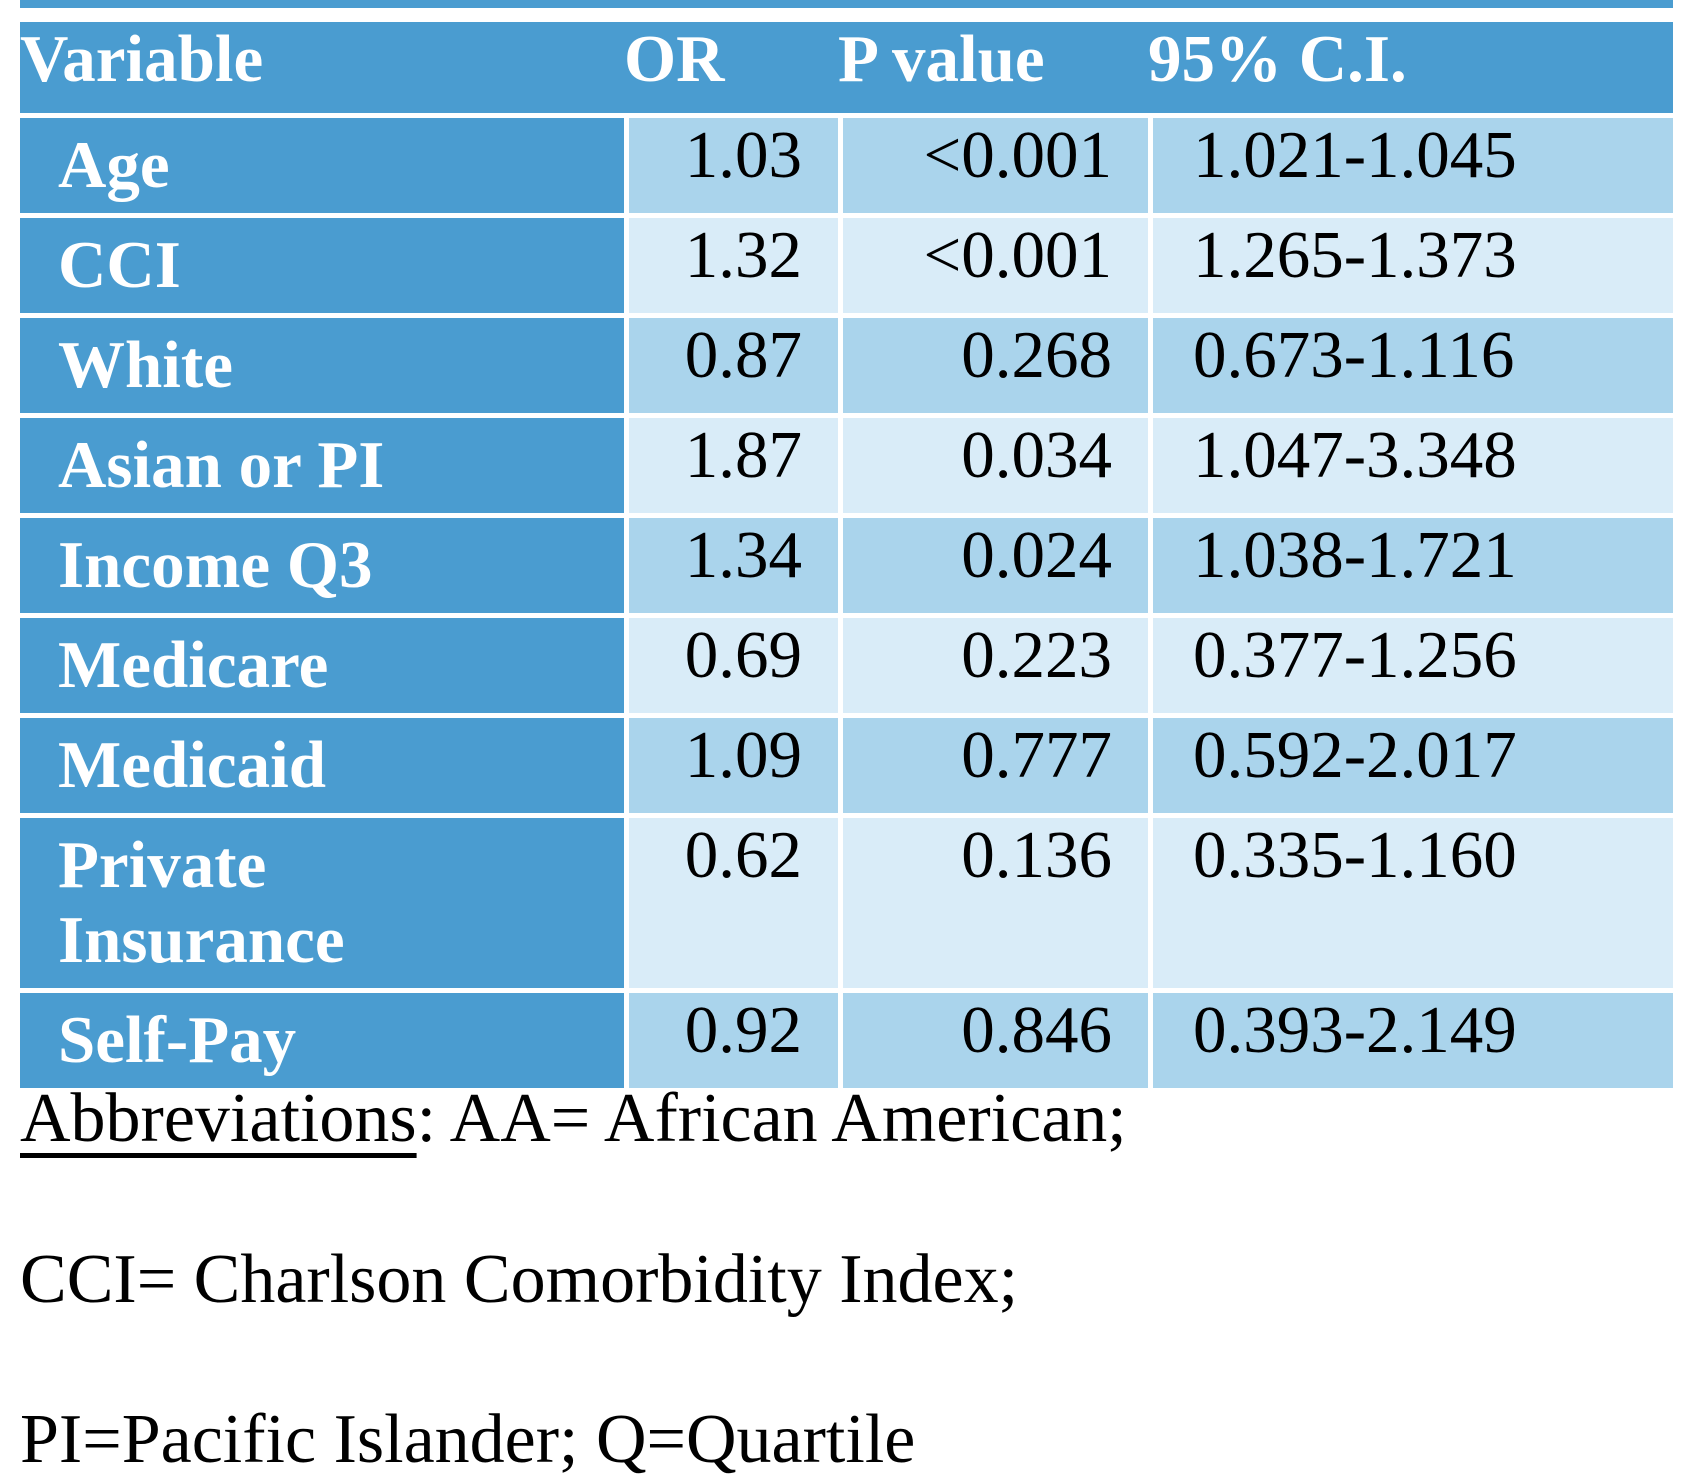 The image size is (1690, 1482). I want to click on footnote-abbreviations: Abbreviations: AA= African American;, so click(845, 1119).